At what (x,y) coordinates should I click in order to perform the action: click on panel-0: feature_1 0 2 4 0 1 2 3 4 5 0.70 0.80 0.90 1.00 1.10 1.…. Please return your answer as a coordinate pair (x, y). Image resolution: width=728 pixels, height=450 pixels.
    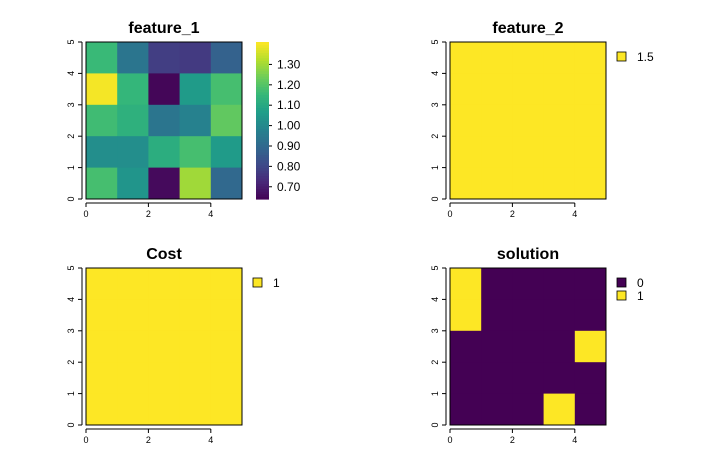
    Looking at the image, I should click on (183, 119).